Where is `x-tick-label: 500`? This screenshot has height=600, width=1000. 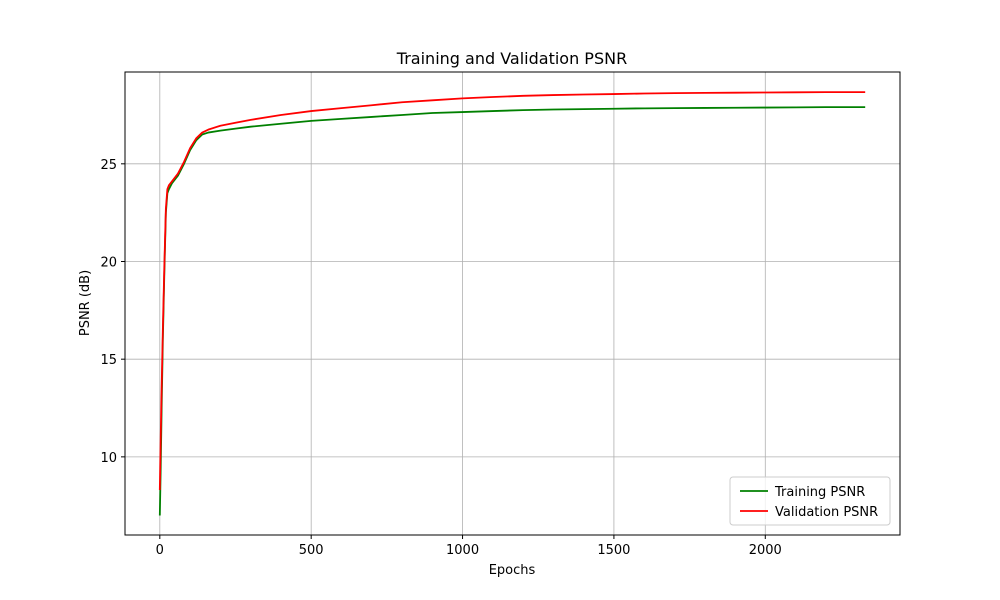 x-tick-label: 500 is located at coordinates (311, 550).